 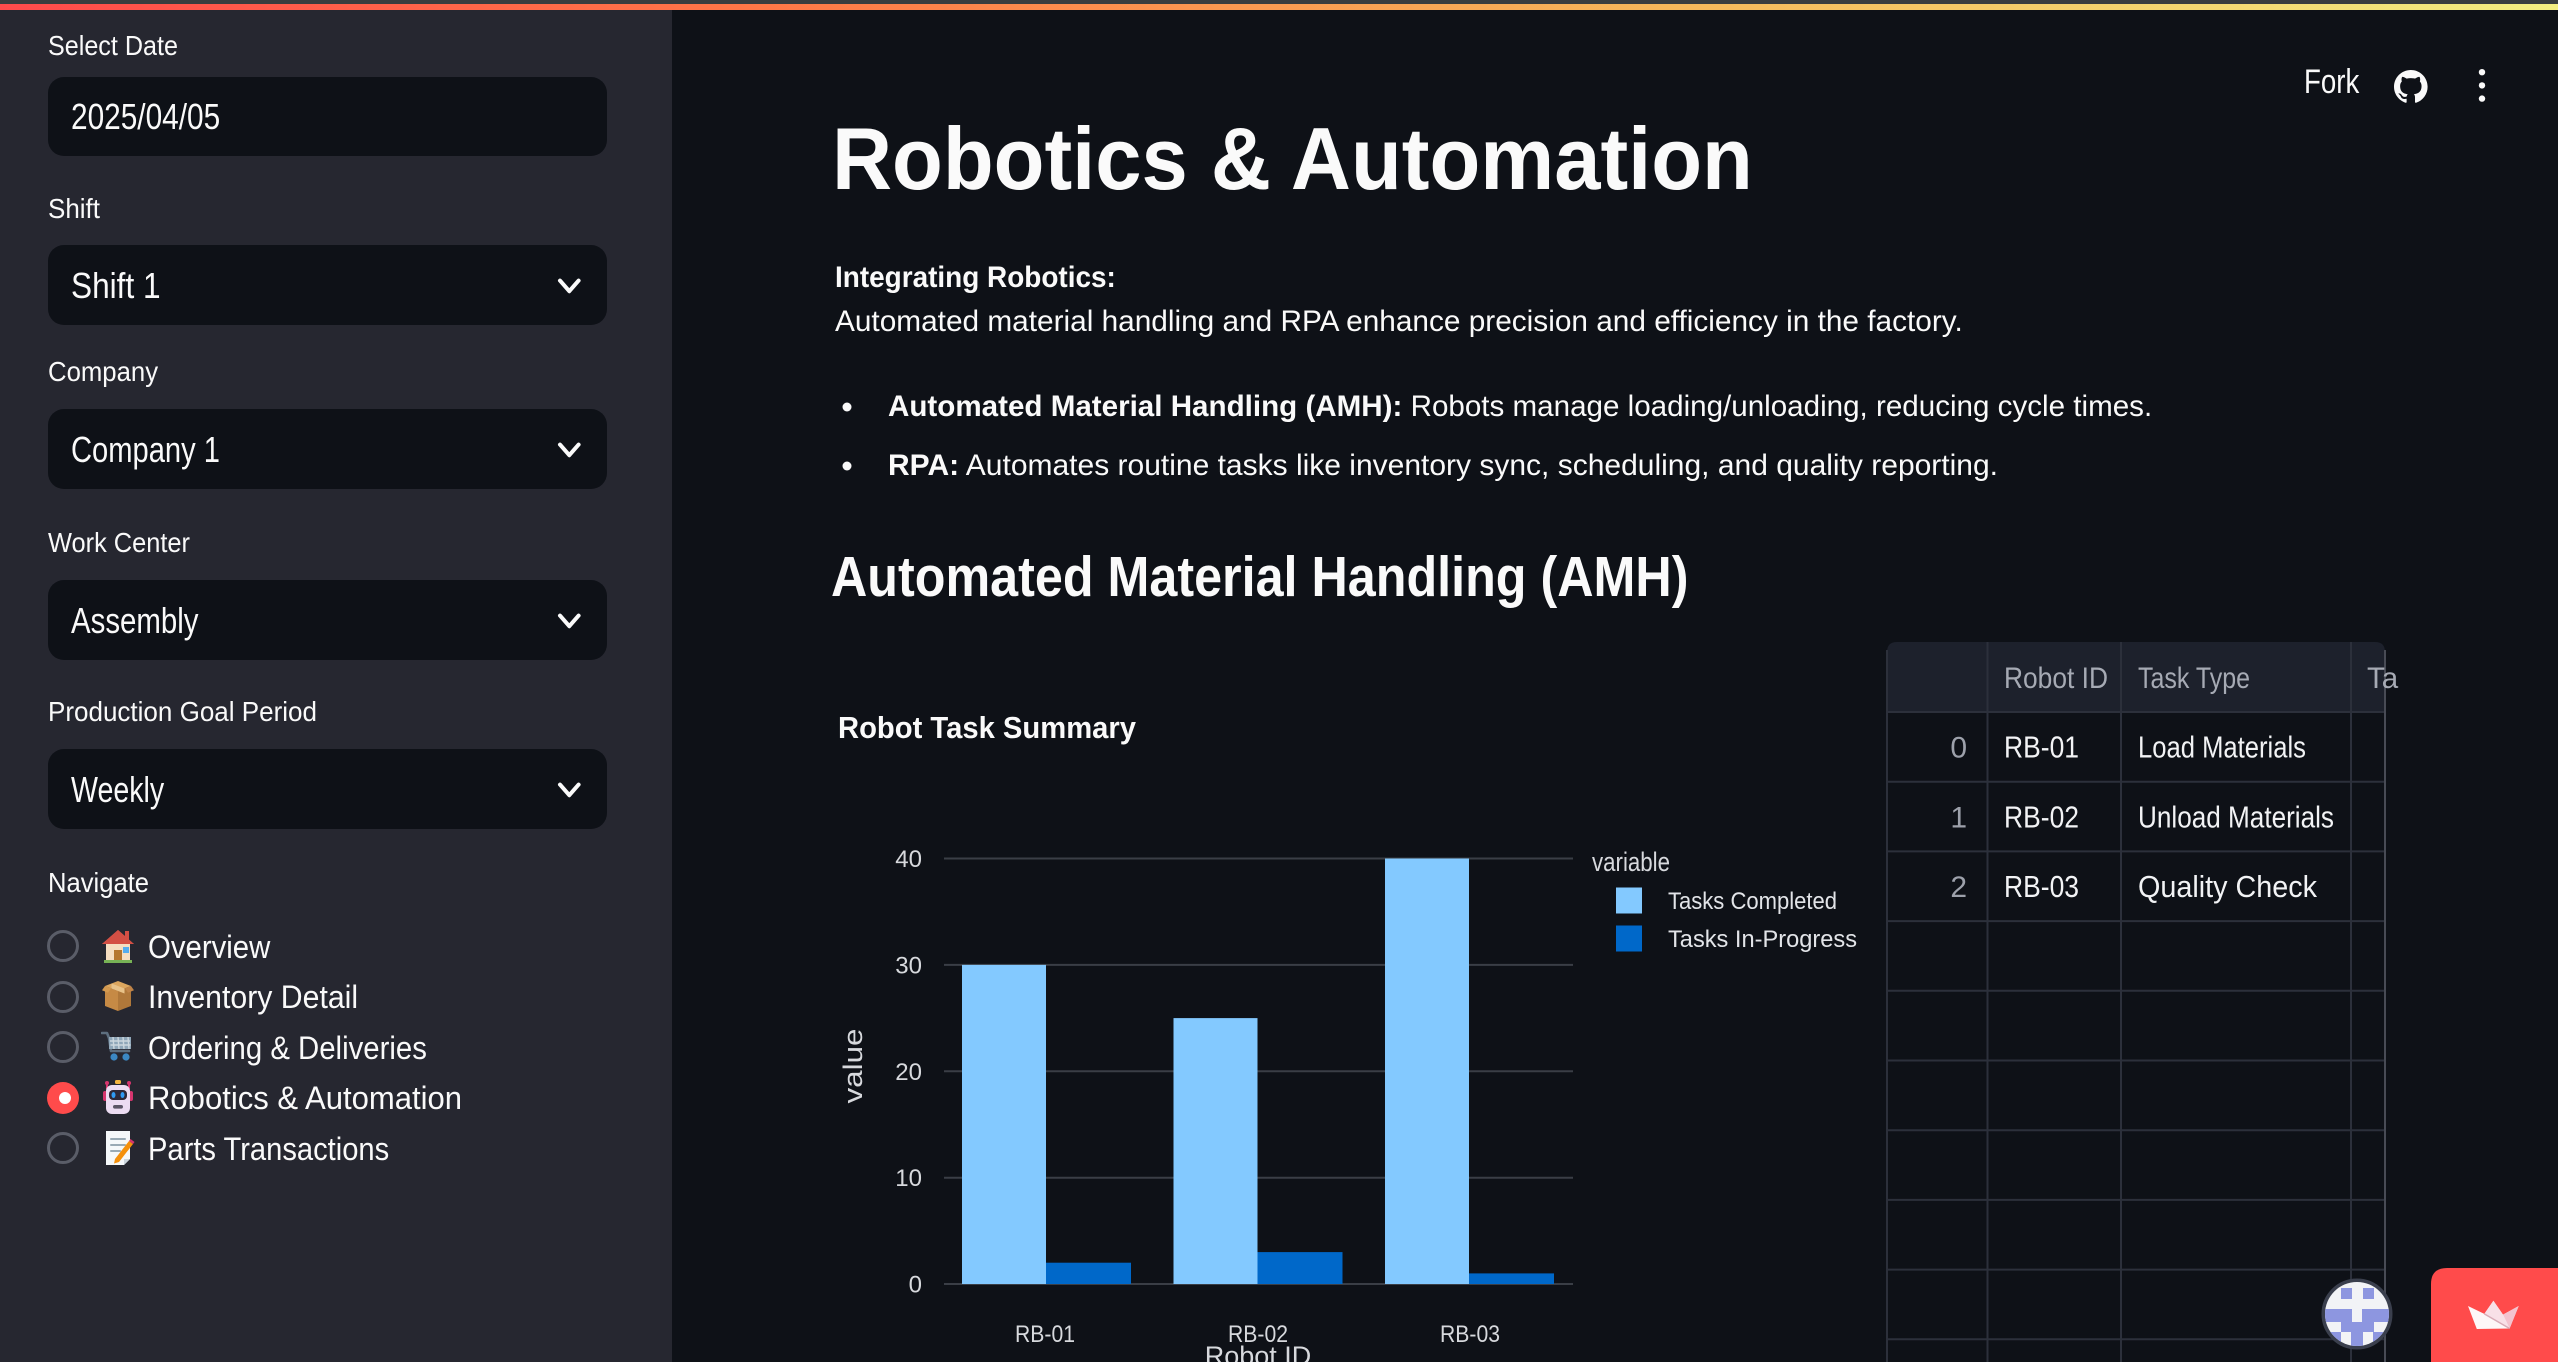 I want to click on svg-text: variable, so click(x=1631, y=862).